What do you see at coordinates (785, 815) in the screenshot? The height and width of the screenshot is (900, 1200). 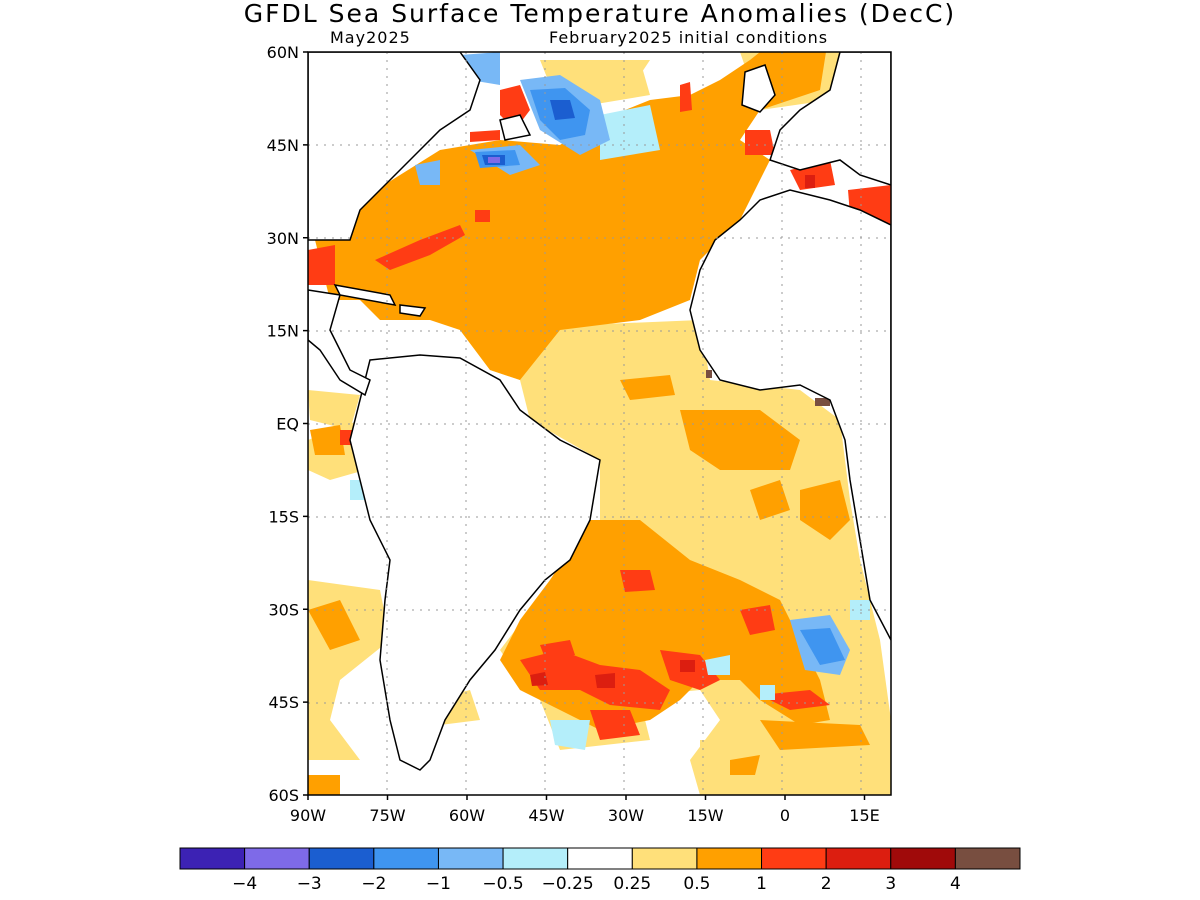 I see `lon-tick-label: 0` at bounding box center [785, 815].